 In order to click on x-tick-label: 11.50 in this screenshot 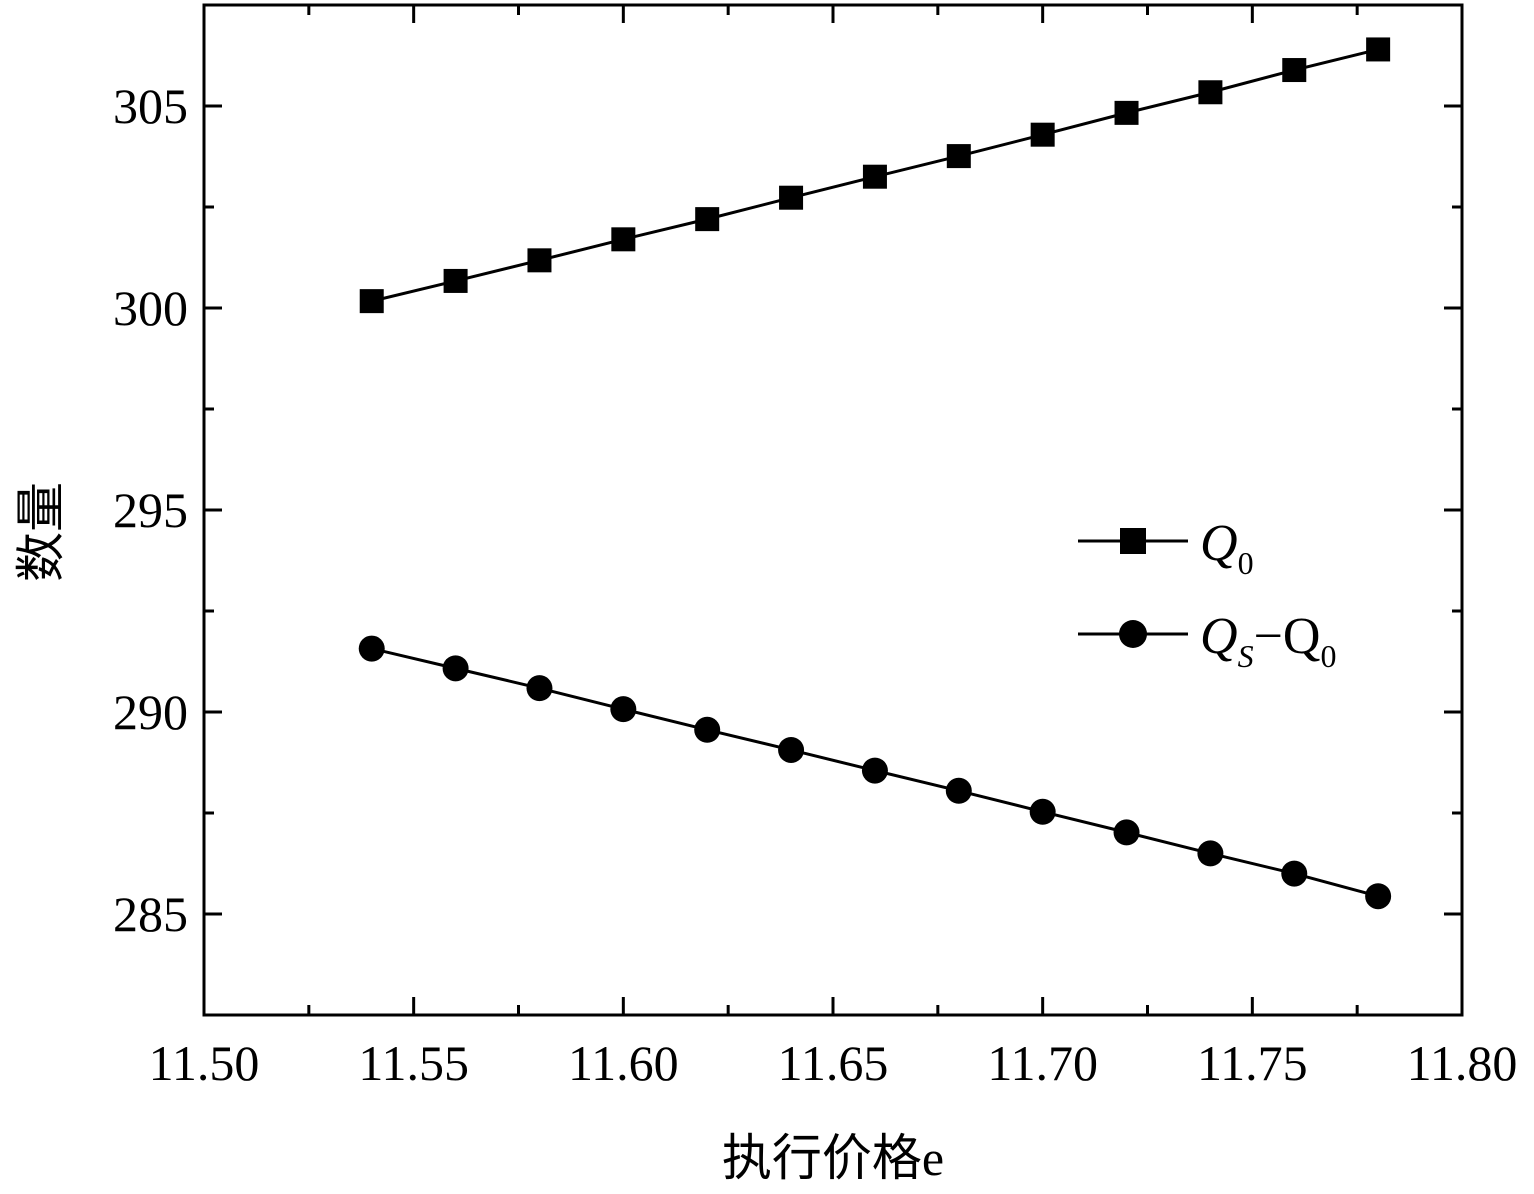, I will do `click(204, 1063)`.